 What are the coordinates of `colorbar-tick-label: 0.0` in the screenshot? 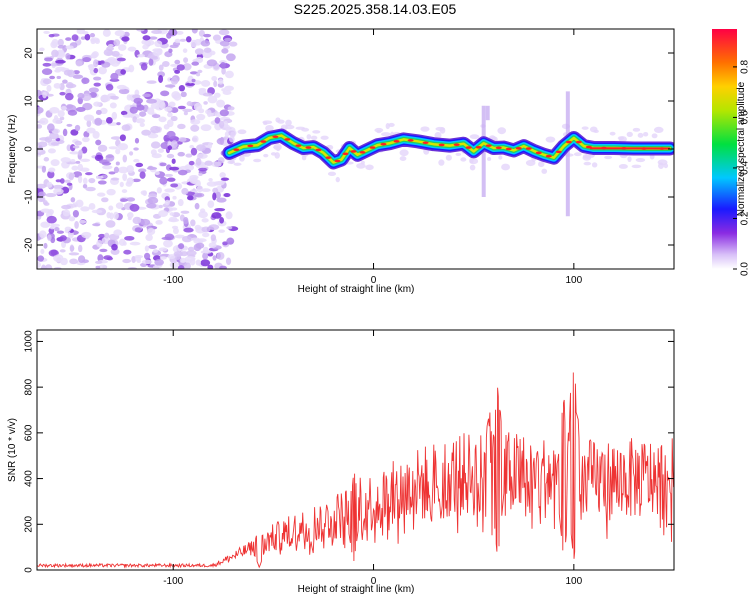 It's located at (745, 269).